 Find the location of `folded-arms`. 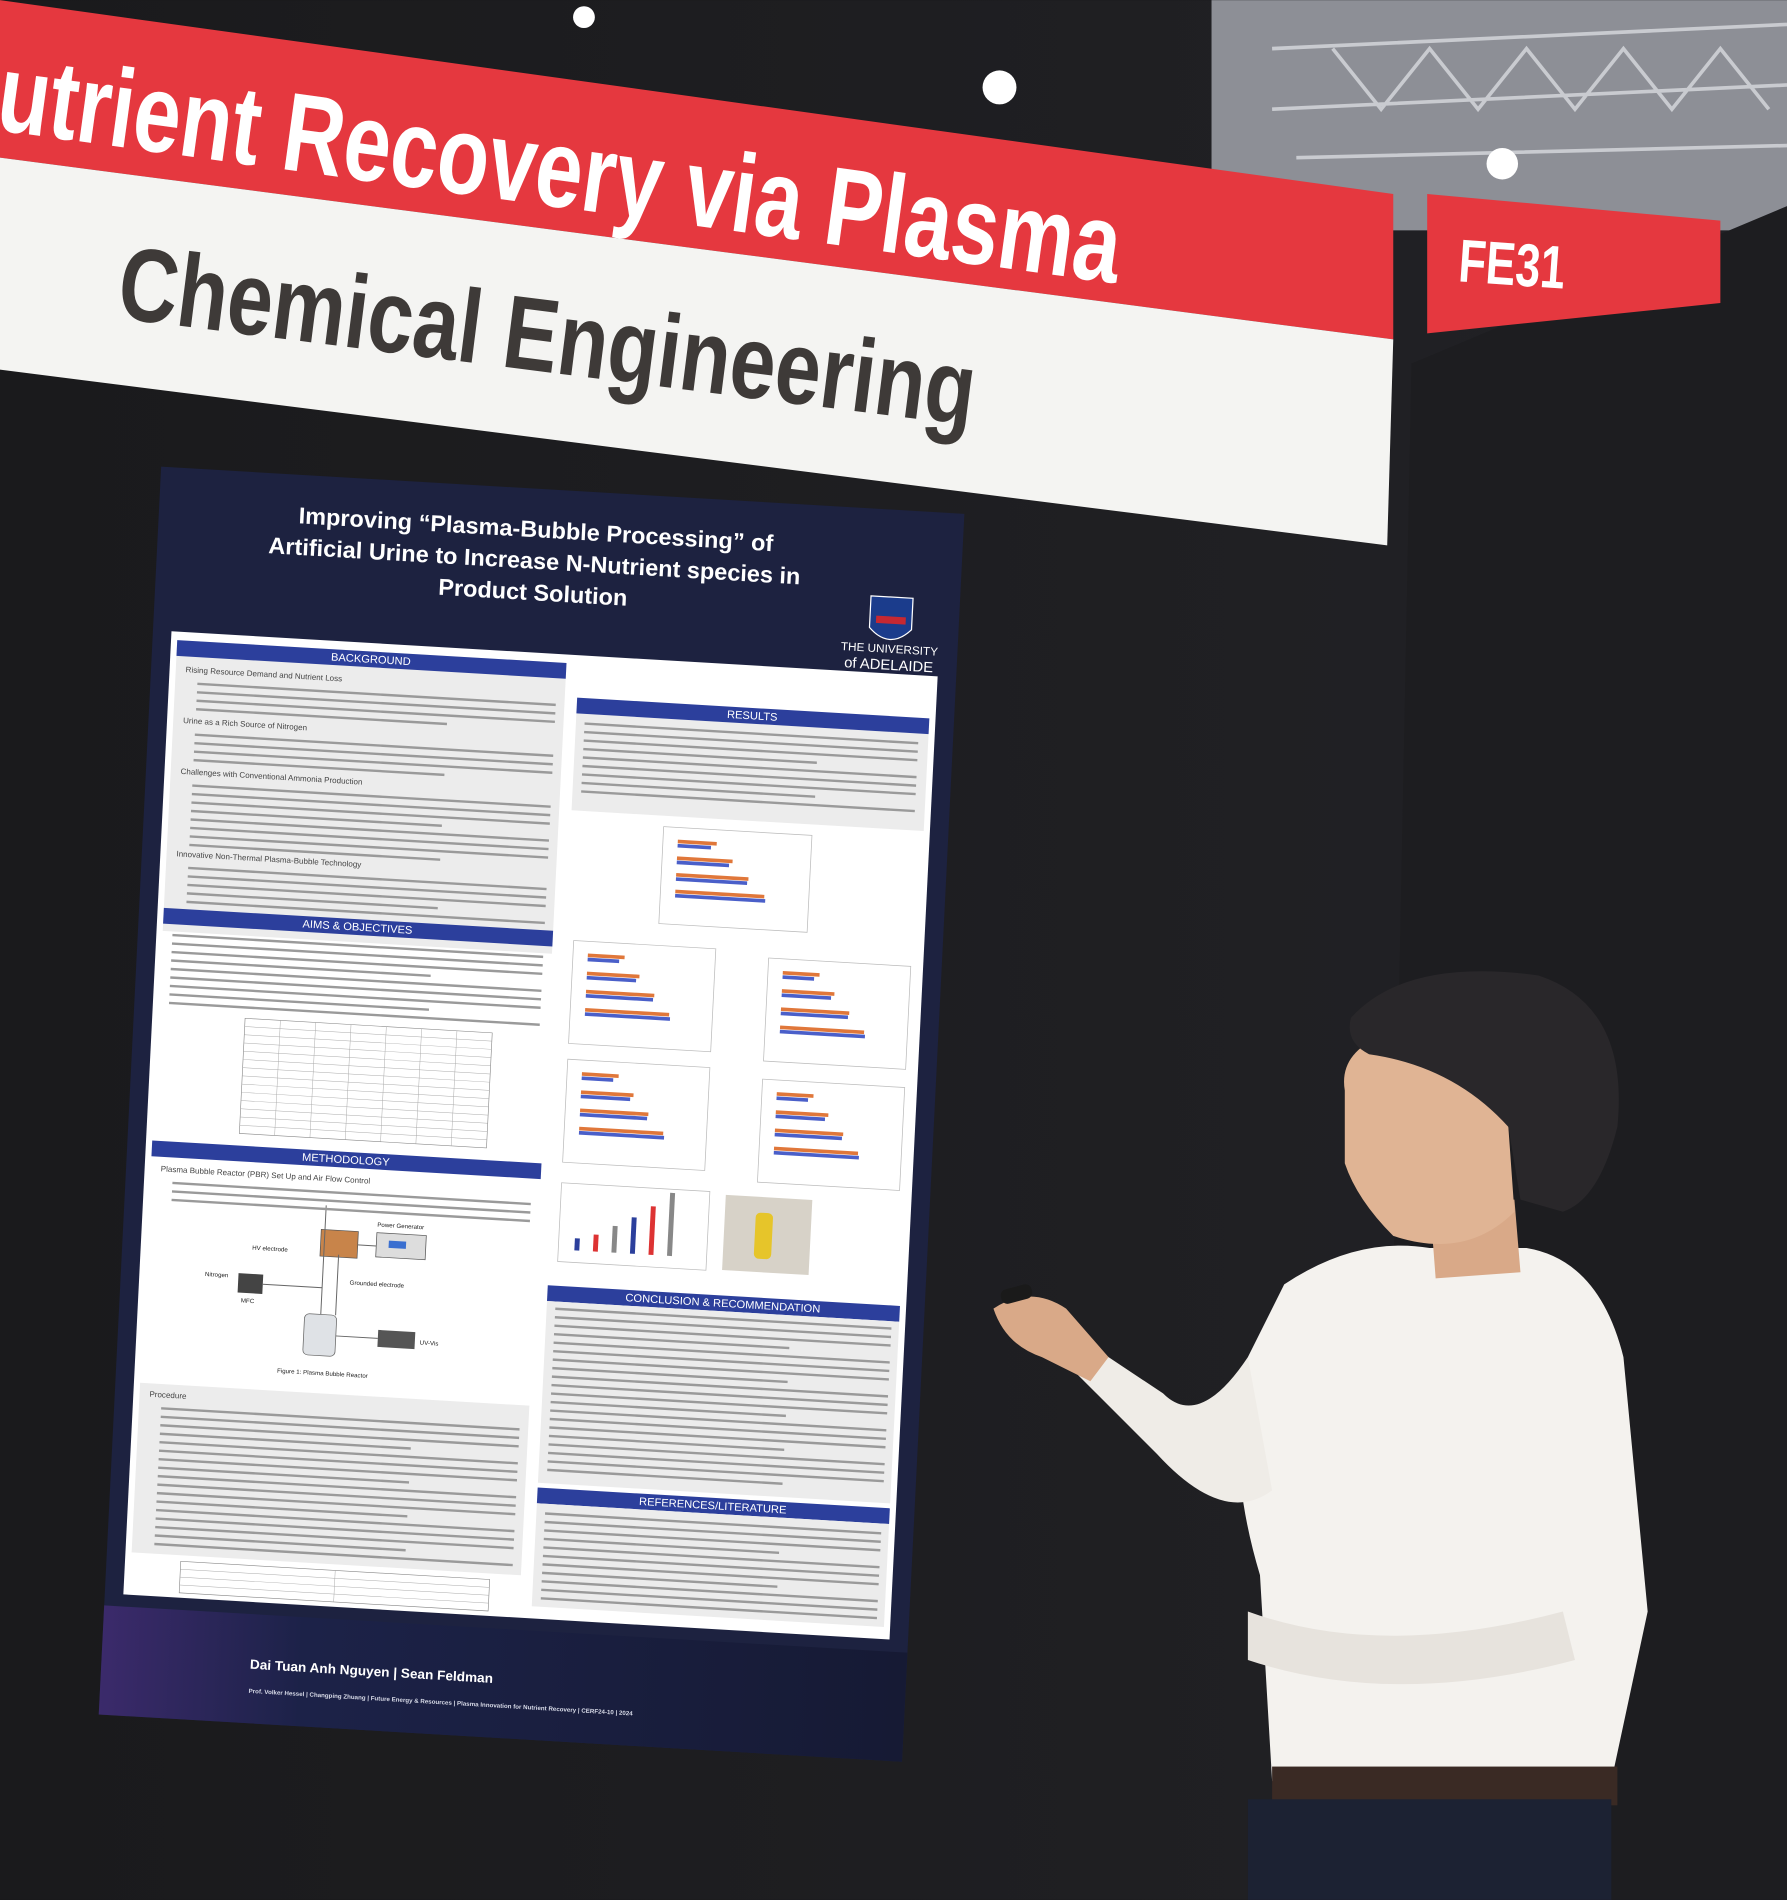

folded-arms is located at coordinates (1411, 1648).